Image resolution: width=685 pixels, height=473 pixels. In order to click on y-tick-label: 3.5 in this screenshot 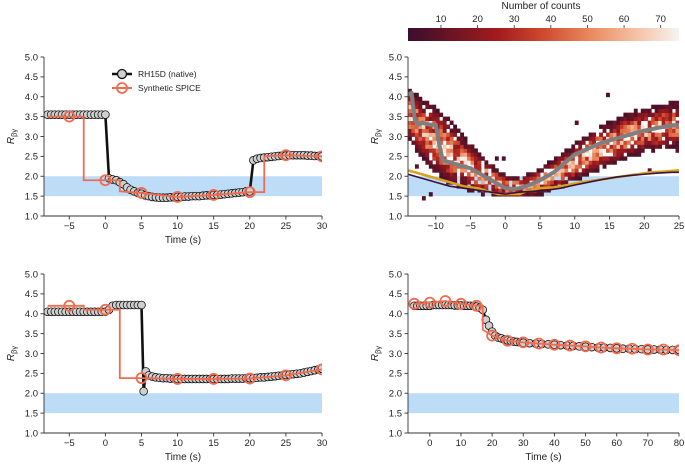, I will do `click(395, 117)`.